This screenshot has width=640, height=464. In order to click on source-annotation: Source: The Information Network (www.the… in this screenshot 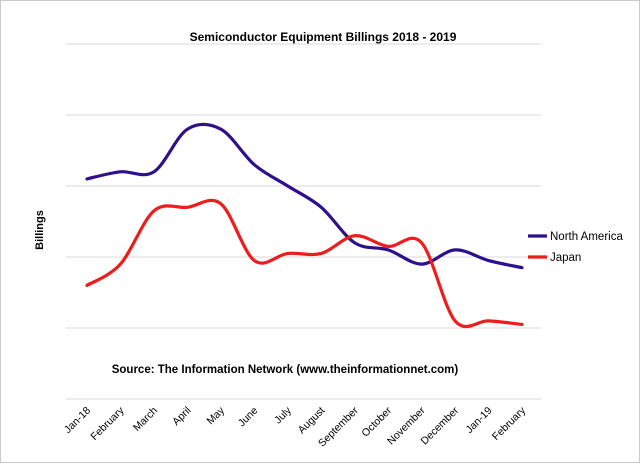, I will do `click(285, 370)`.